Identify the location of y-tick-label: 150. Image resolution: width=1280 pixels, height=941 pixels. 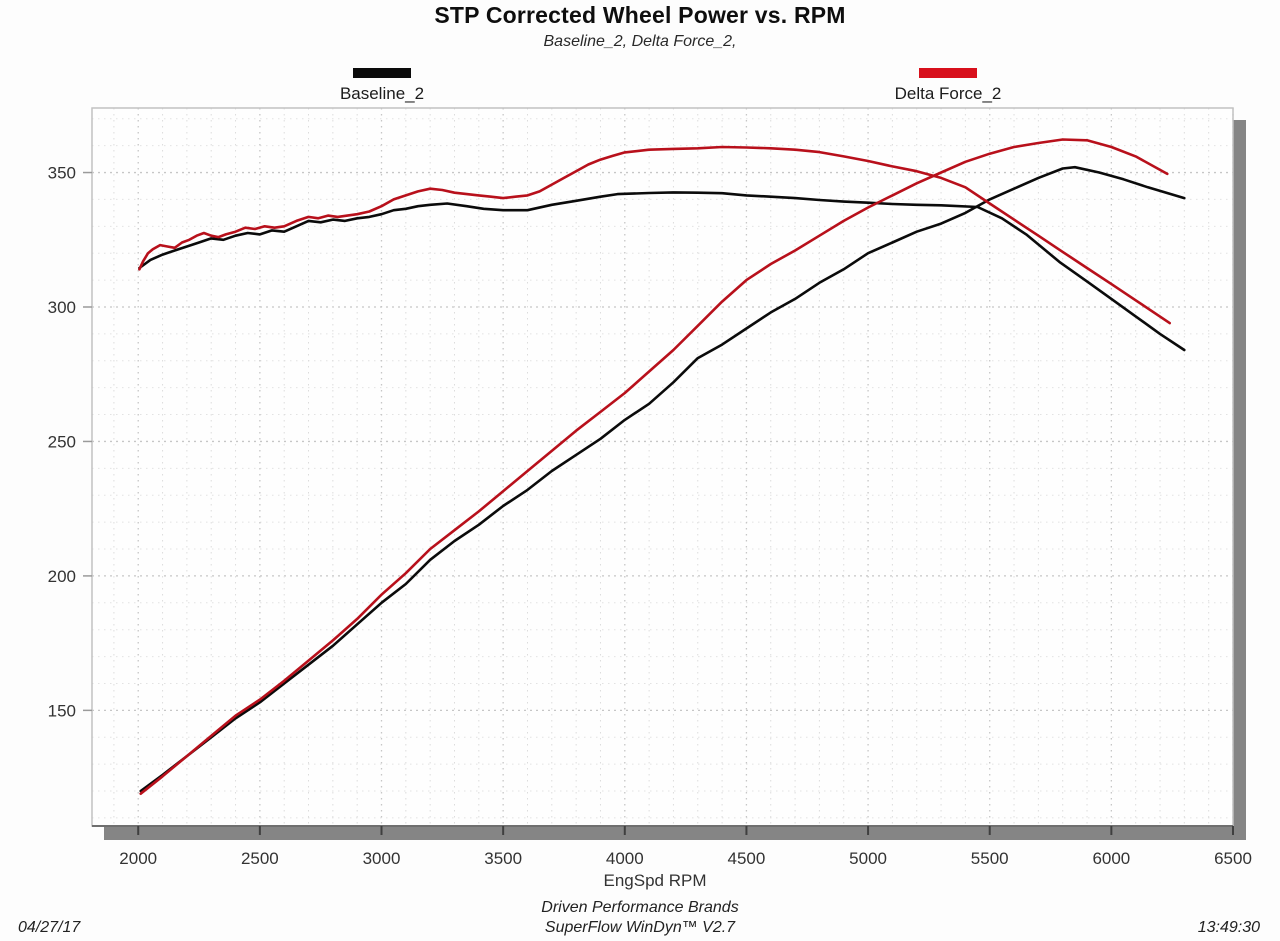
(62, 710).